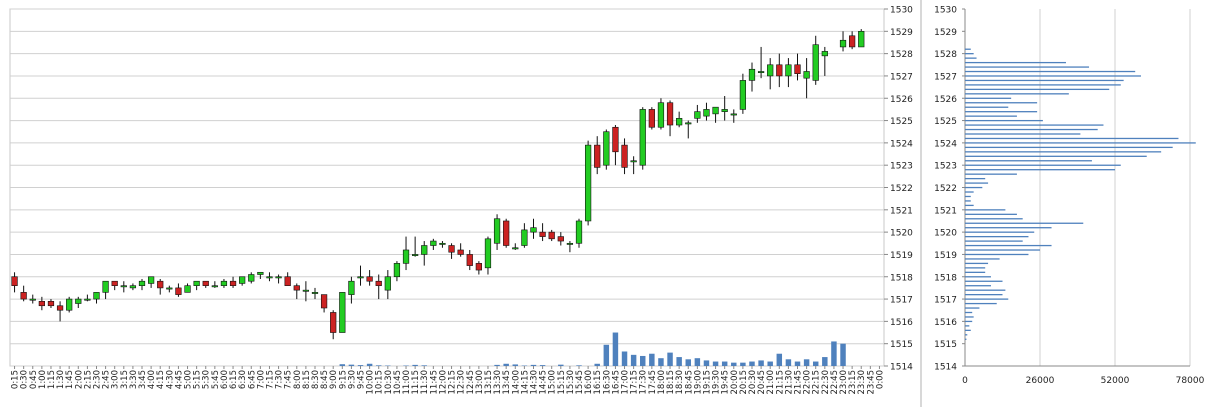  Describe the element at coordinates (901, 368) in the screenshot. I see `price-tick-label: 1514` at that location.